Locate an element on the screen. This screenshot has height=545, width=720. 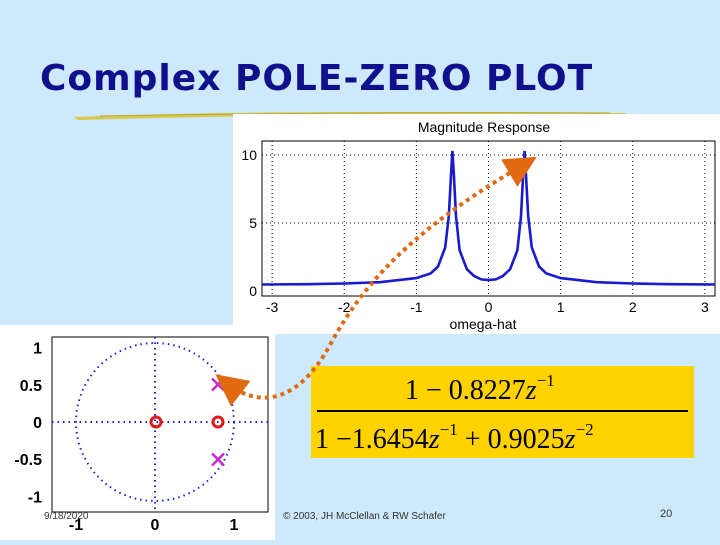
footer-date: 9/18/2020 is located at coordinates (66, 516).